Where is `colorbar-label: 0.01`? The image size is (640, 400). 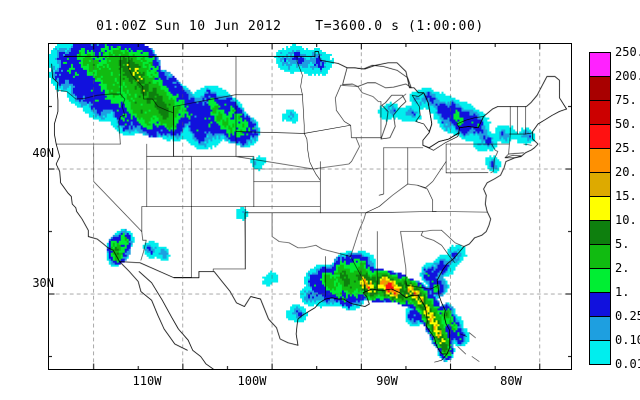
colorbar-label: 0.01 is located at coordinates (627, 364).